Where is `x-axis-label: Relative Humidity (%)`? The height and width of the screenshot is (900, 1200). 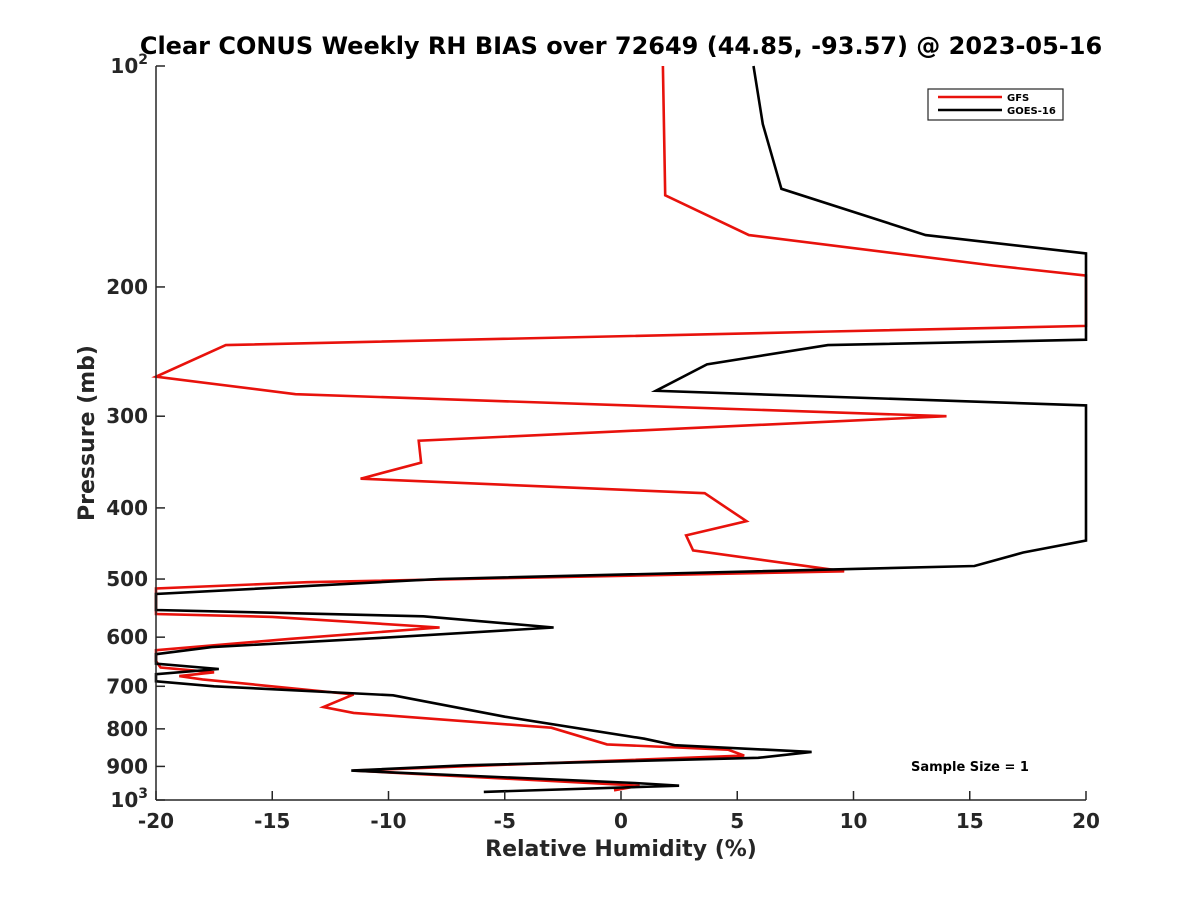 x-axis-label: Relative Humidity (%) is located at coordinates (621, 849).